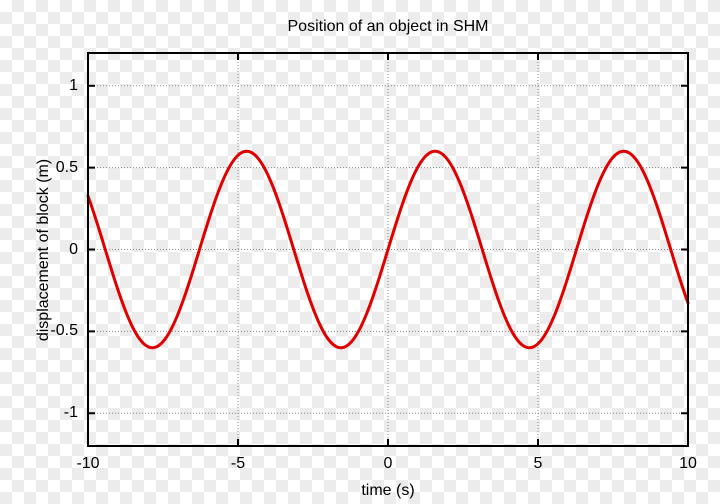 The height and width of the screenshot is (504, 720). Describe the element at coordinates (388, 463) in the screenshot. I see `x-tick-label: 0` at that location.